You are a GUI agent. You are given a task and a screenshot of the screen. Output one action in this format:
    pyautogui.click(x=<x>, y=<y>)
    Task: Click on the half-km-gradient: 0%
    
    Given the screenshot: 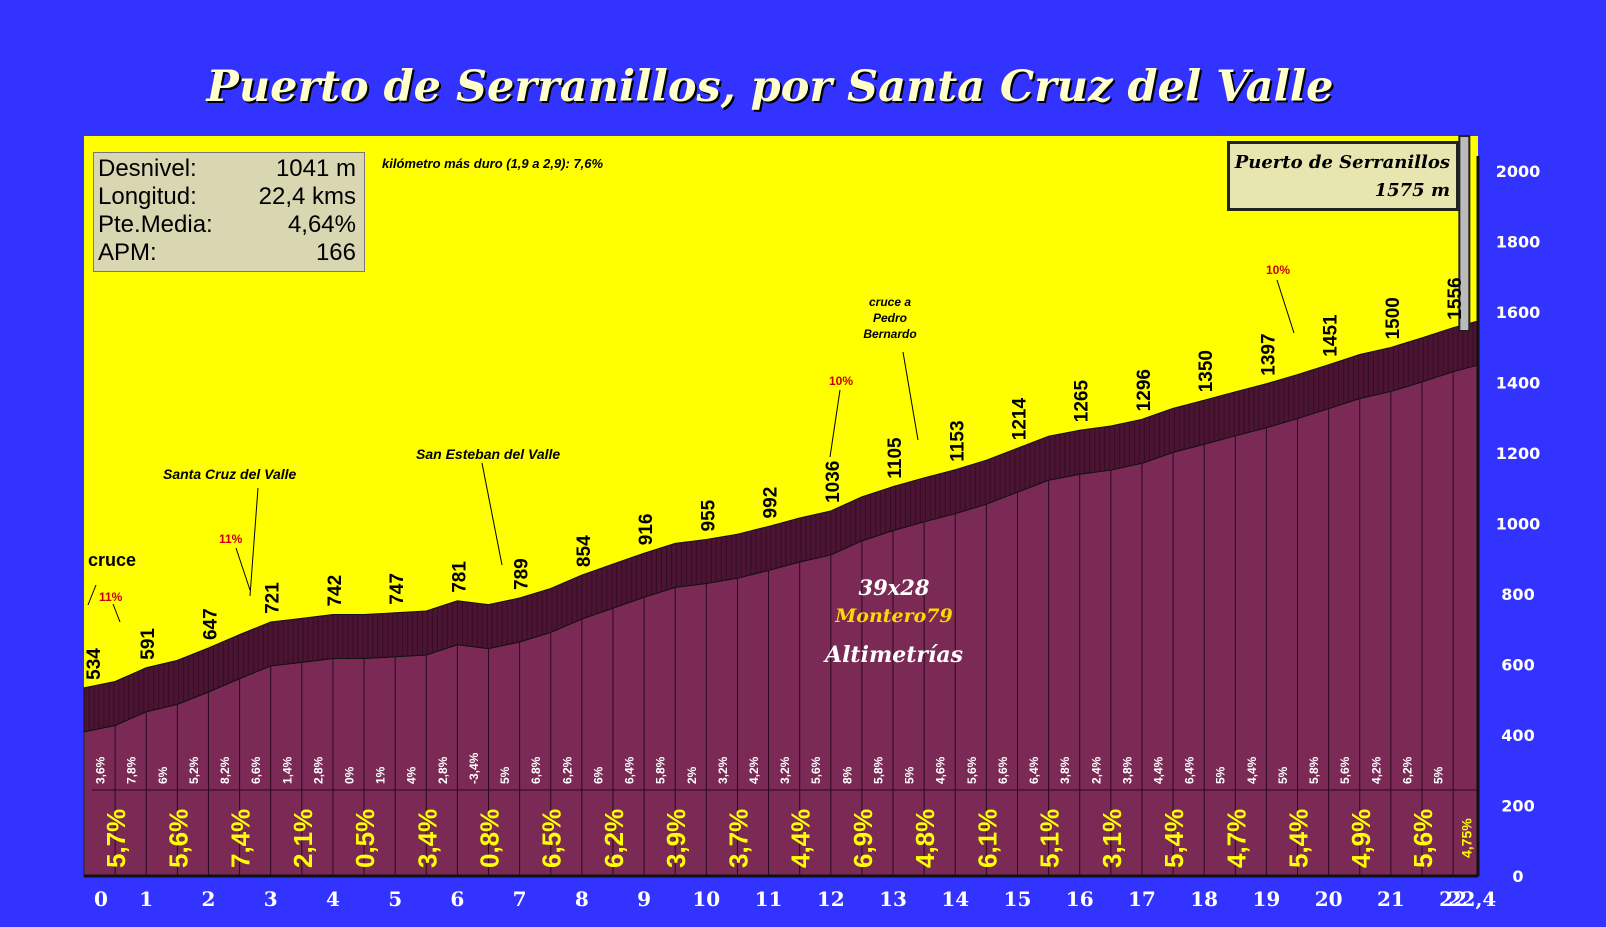 What is the action you would take?
    pyautogui.click(x=349, y=775)
    